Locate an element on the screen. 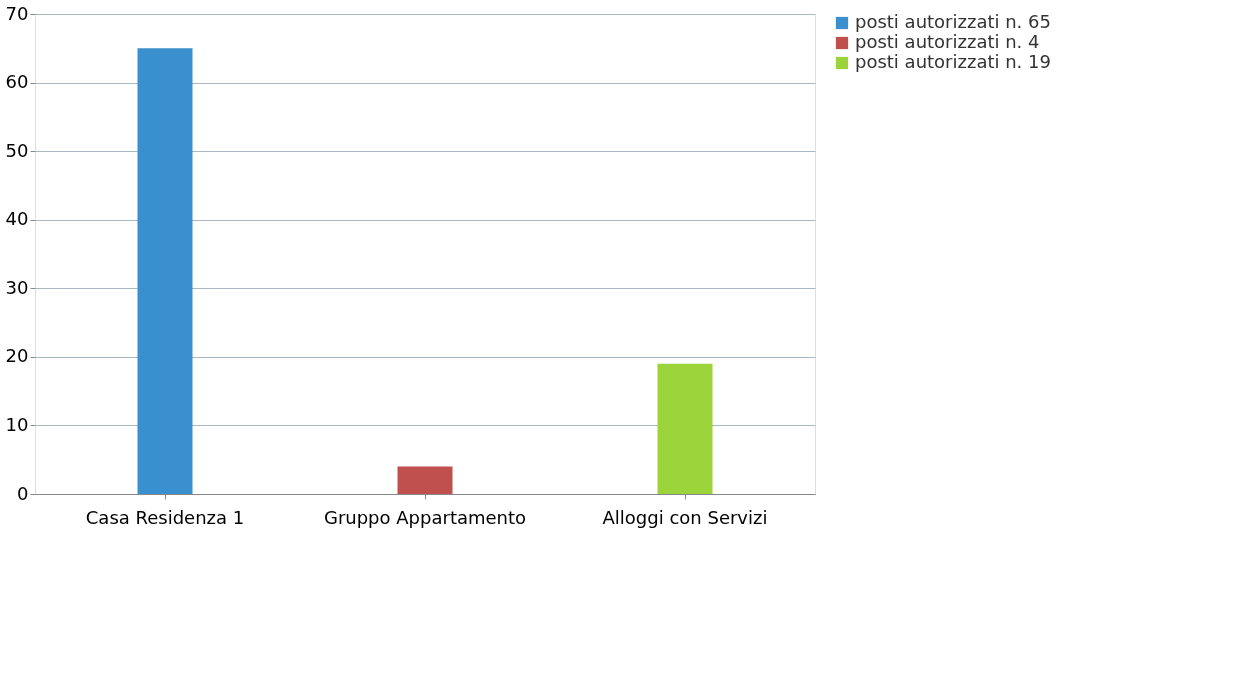  legend-label: posti autorizzati n. 65 is located at coordinates (953, 21).